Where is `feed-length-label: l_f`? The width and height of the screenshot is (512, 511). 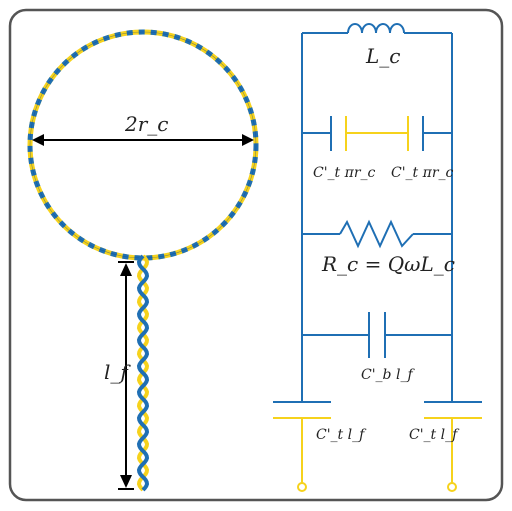
feed-length-label: l_f is located at coordinates (116, 372).